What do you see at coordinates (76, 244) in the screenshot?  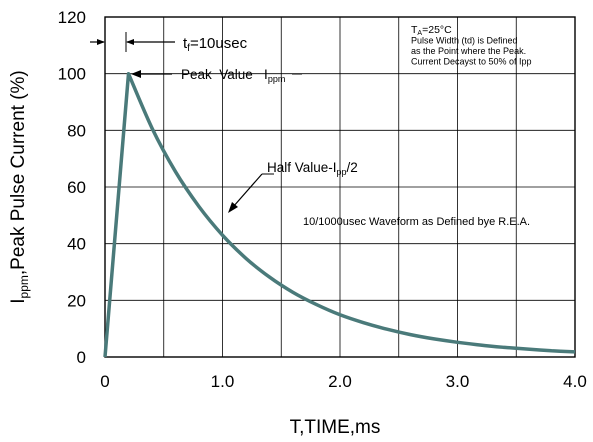 I see `y-tick-label: 40` at bounding box center [76, 244].